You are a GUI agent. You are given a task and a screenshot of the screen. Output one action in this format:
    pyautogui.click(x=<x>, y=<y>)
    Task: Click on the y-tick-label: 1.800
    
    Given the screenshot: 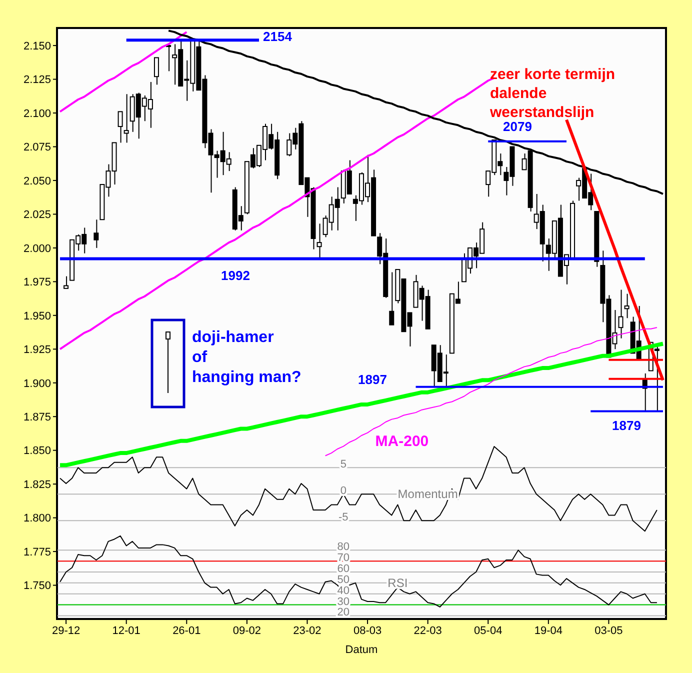 What is the action you would take?
    pyautogui.click(x=37, y=518)
    